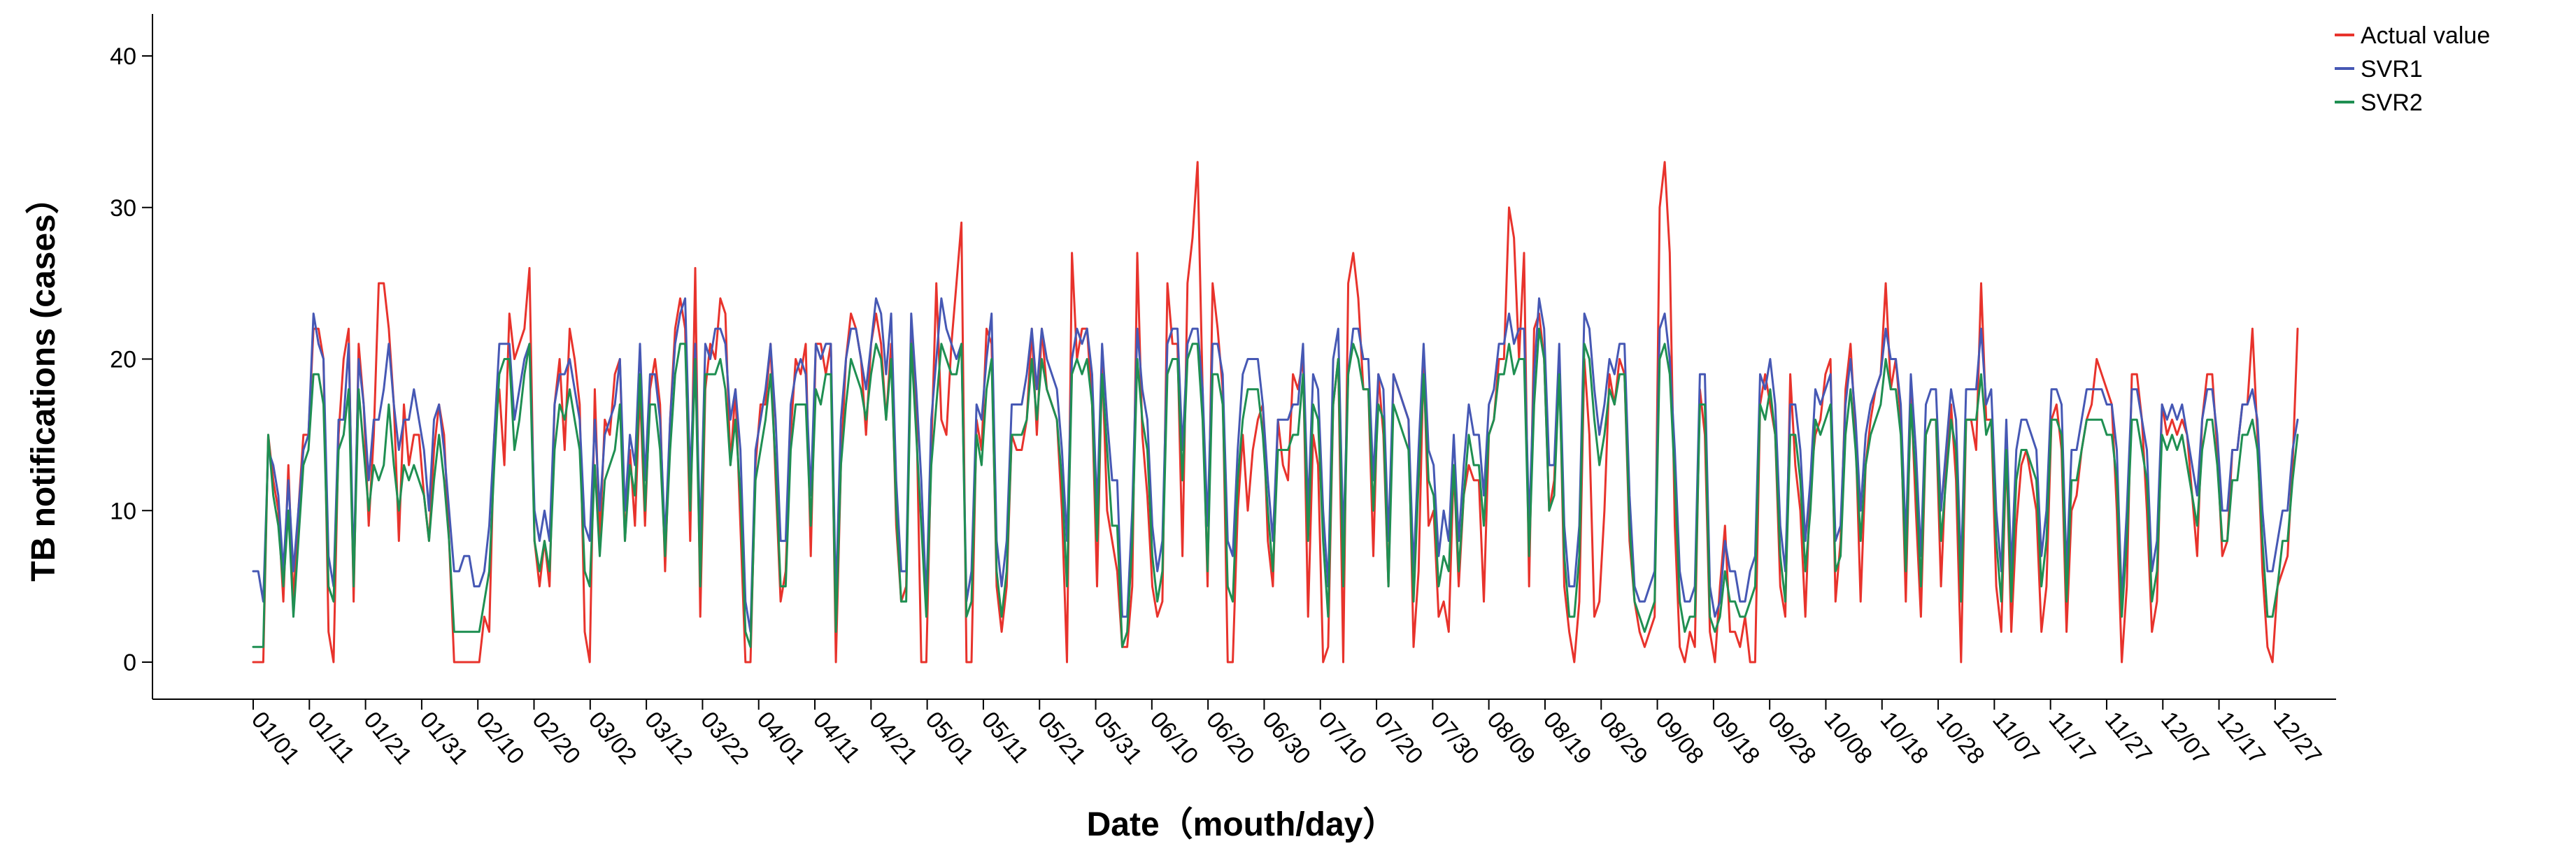  I want to click on x-tick-label: 06/10, so click(1174, 739).